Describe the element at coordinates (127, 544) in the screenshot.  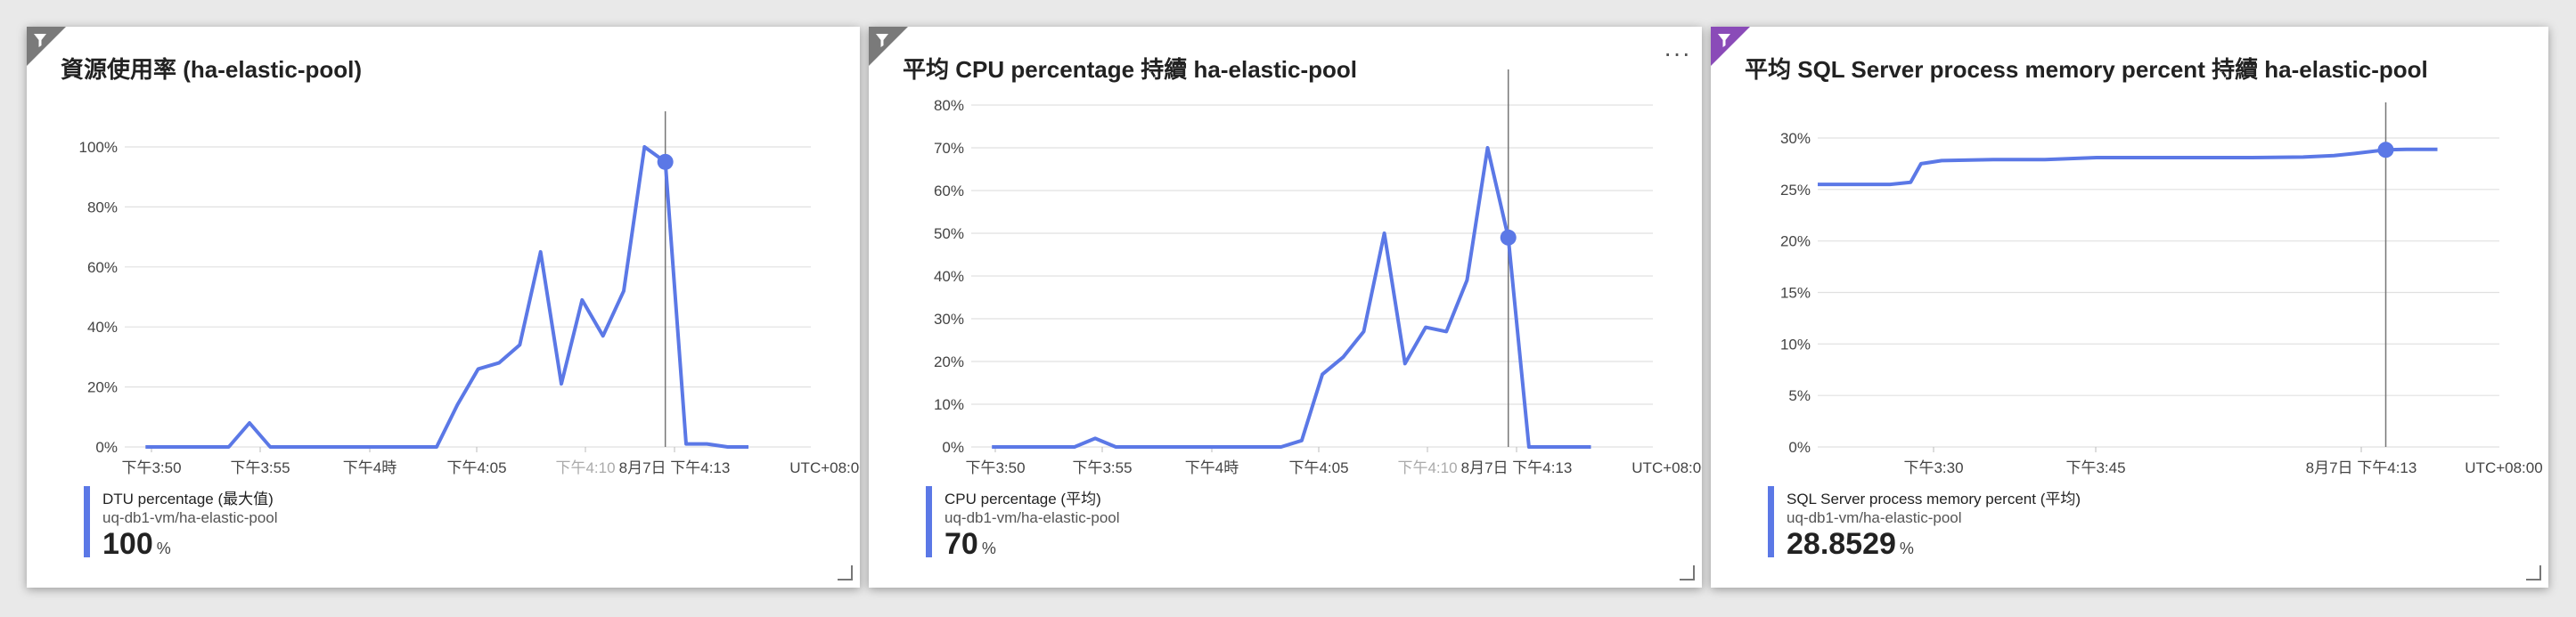
I see `legend-value-number: 100` at that location.